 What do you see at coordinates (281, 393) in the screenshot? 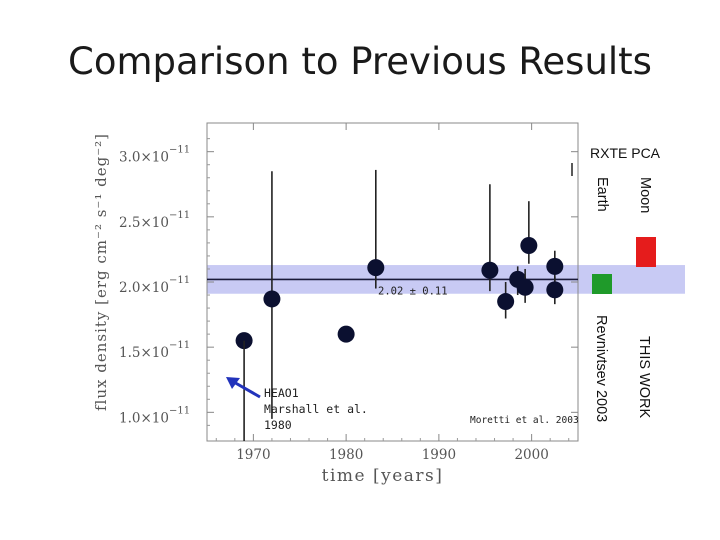
I see `hea01-label-line: HEAO1` at bounding box center [281, 393].